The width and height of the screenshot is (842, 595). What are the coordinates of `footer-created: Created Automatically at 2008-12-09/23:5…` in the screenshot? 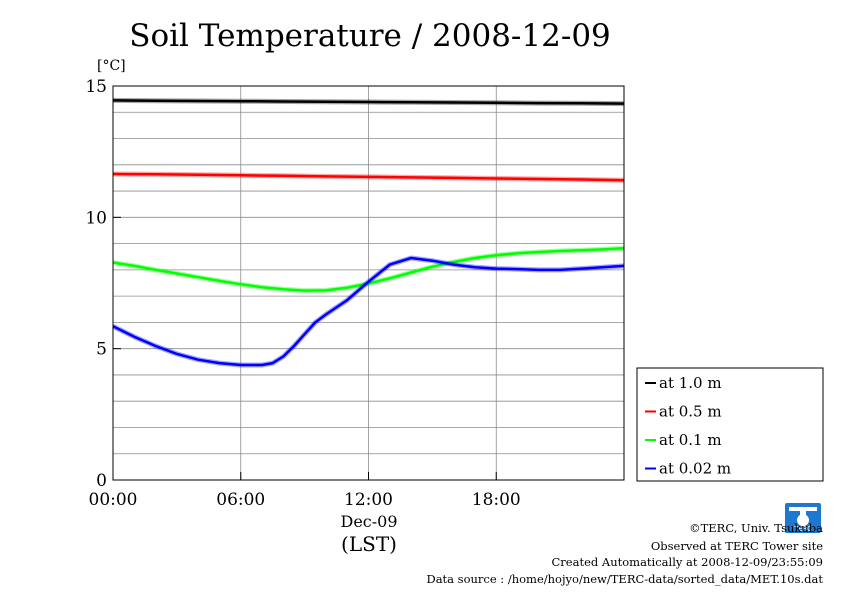 It's located at (688, 562).